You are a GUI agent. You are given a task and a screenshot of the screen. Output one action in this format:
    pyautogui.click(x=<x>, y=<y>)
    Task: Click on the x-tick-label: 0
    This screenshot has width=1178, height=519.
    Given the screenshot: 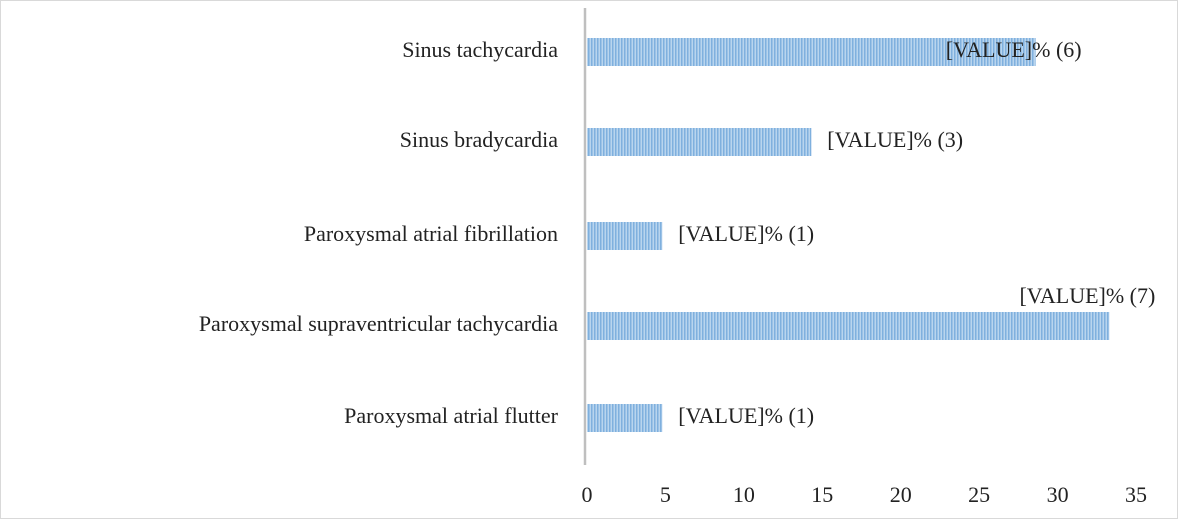 What is the action you would take?
    pyautogui.click(x=587, y=494)
    